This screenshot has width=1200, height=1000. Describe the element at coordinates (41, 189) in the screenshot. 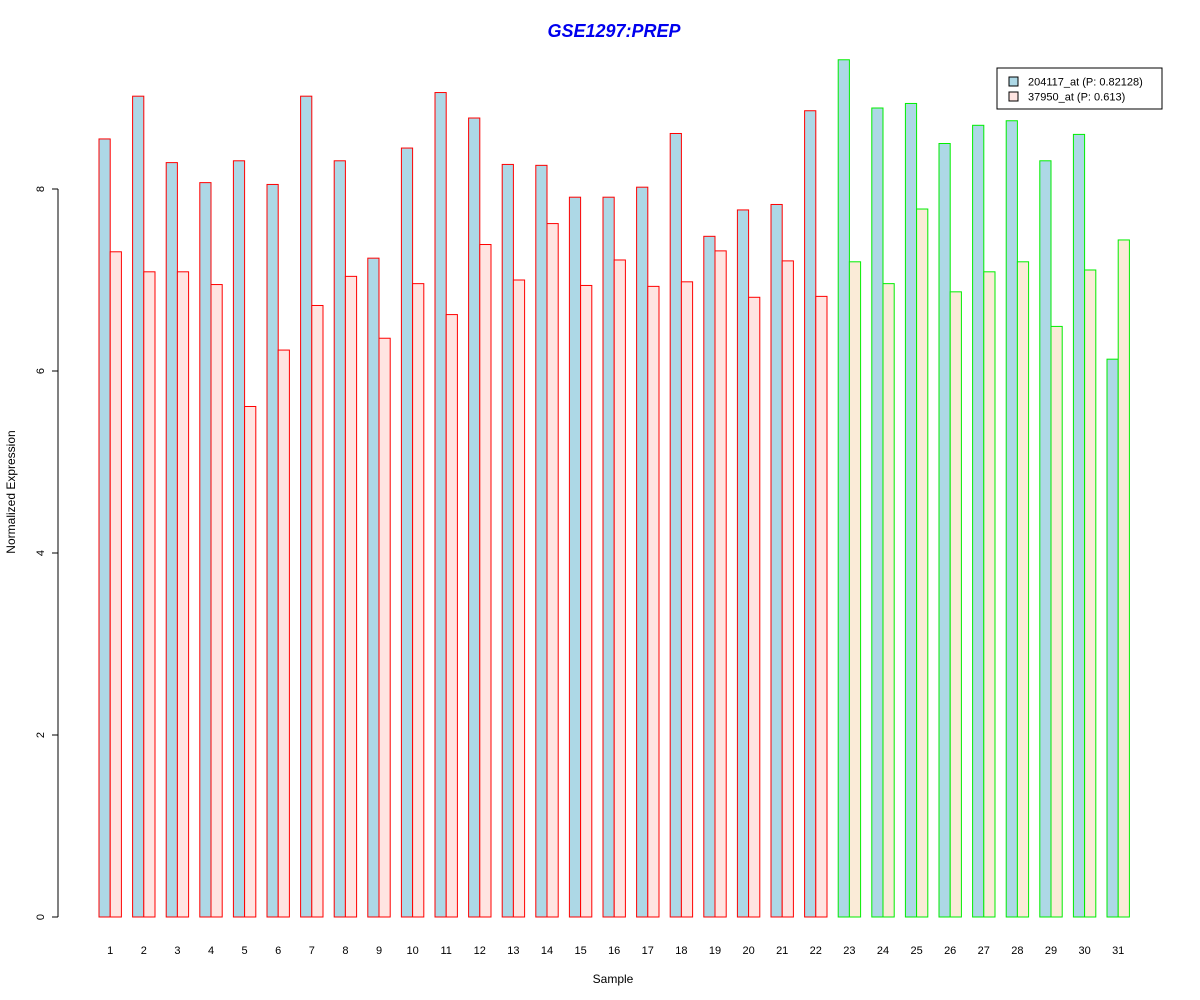

I see `y-tick-label: 8` at that location.